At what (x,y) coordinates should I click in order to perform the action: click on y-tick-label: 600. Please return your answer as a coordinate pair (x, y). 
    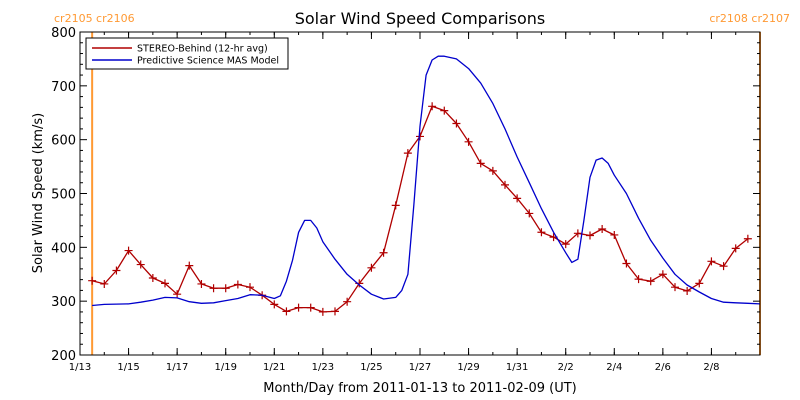
    Looking at the image, I should click on (63, 141).